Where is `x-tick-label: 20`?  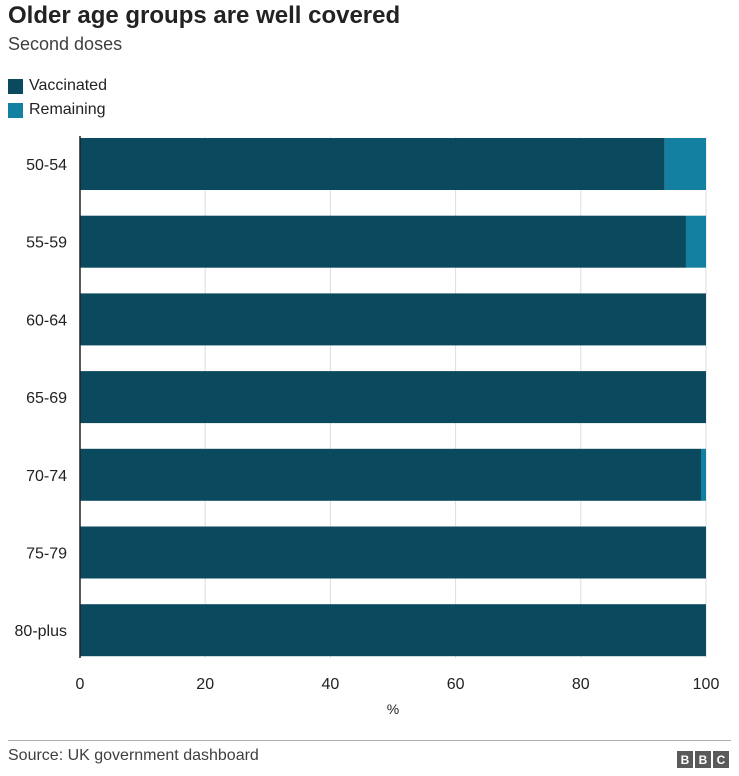 x-tick-label: 20 is located at coordinates (205, 684).